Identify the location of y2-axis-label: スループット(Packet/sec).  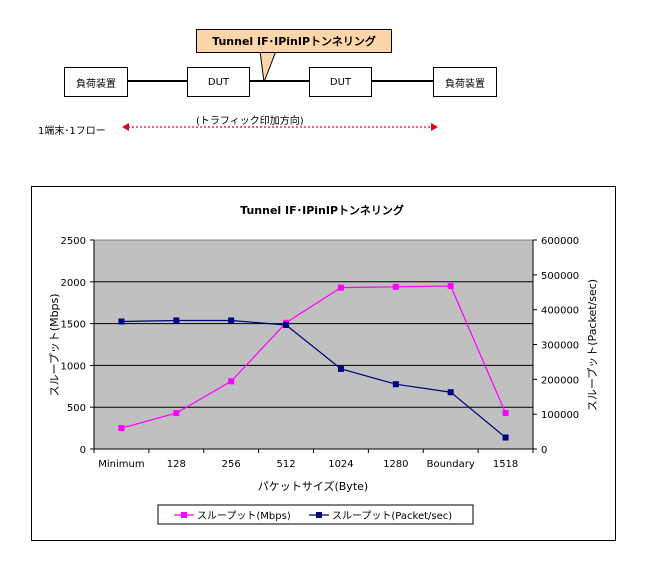
(592, 345).